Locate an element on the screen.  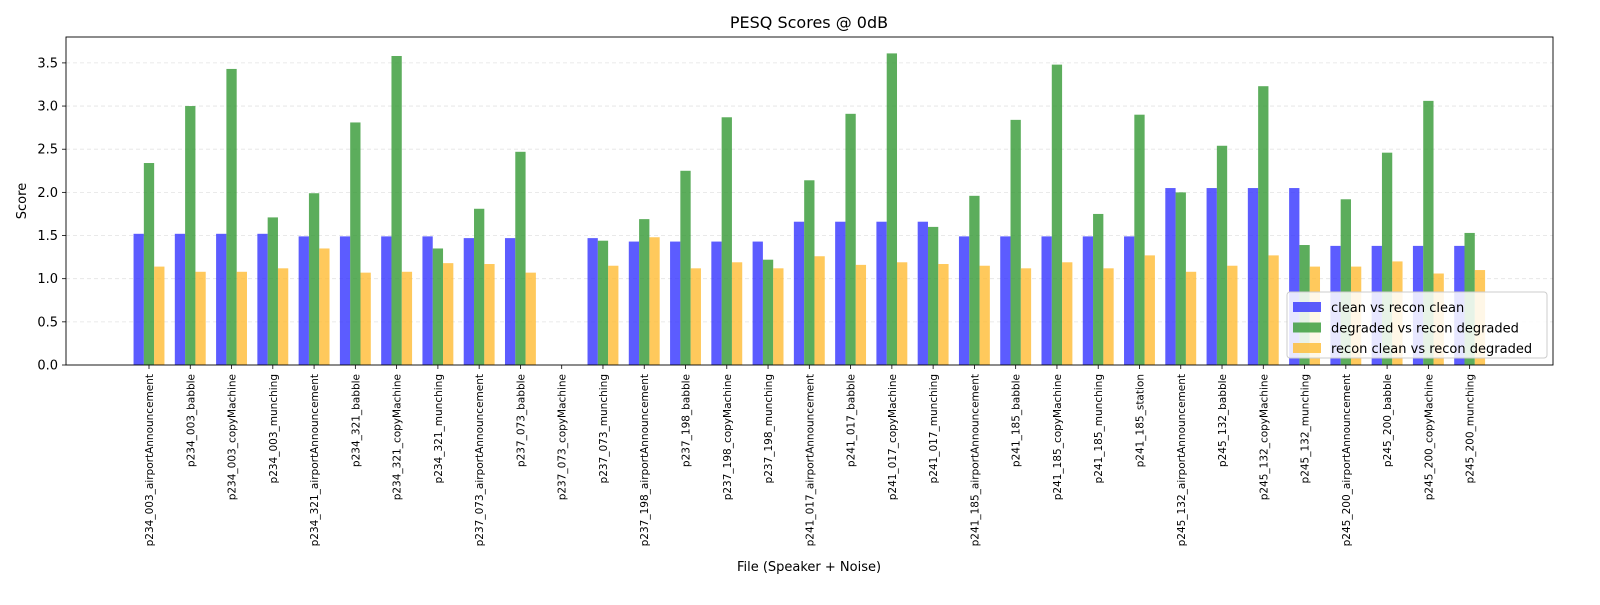
x-tick-label: p241_017_copyMachine is located at coordinates (893, 437).